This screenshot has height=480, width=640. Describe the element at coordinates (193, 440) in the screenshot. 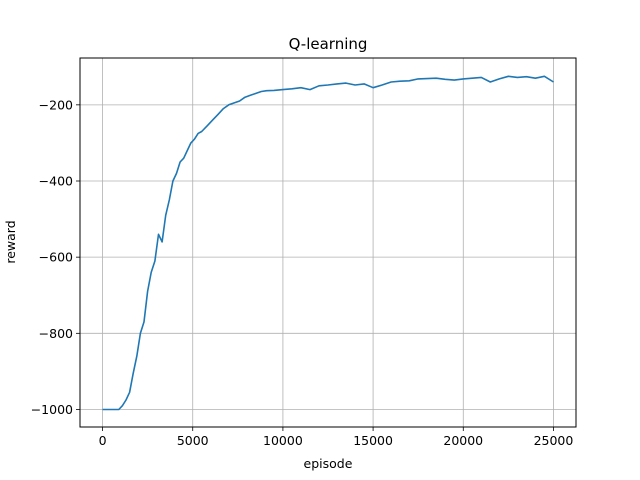

I see `x-tick-label: 5000` at that location.